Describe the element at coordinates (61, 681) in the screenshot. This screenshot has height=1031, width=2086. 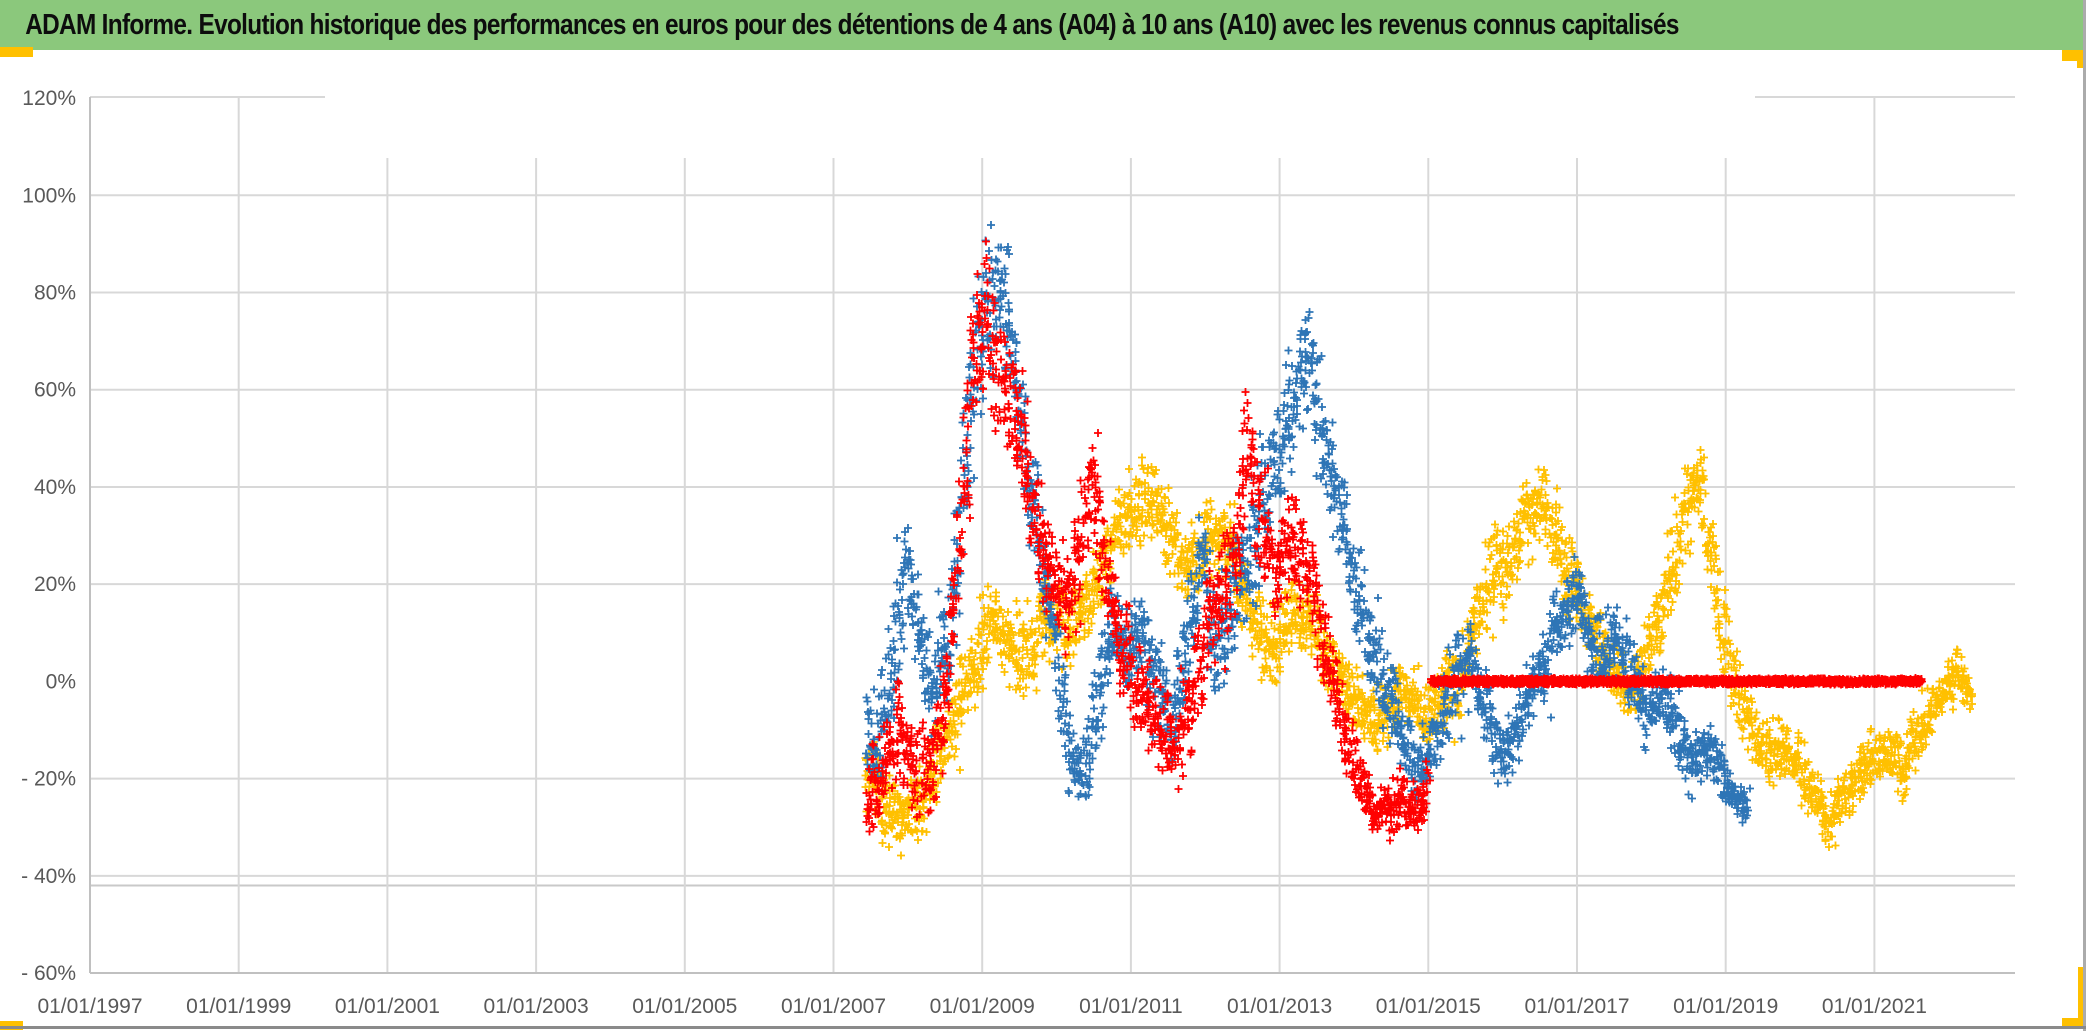
I see `y-axis-tick-label: 0%` at that location.